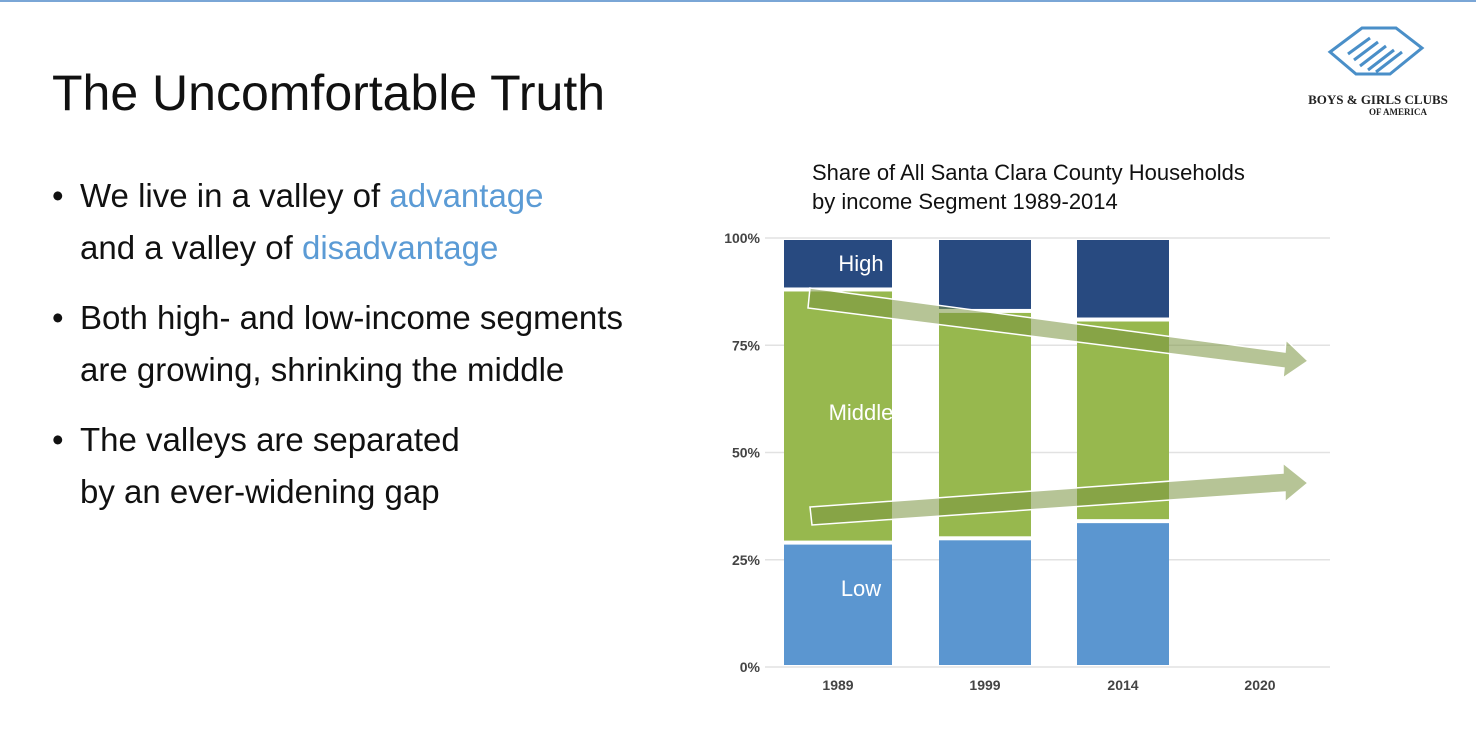  Describe the element at coordinates (861, 412) in the screenshot. I see `segment-label-middle: Middle` at that location.